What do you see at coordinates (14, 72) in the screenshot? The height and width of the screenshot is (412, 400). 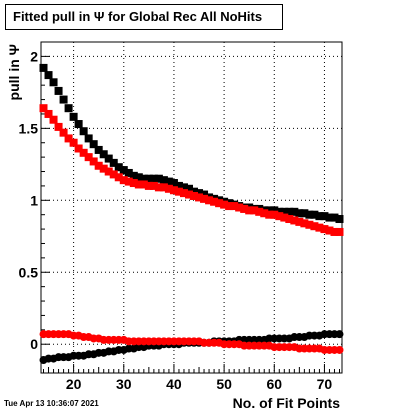 I see `y-axis-label: pull in Ψ` at bounding box center [14, 72].